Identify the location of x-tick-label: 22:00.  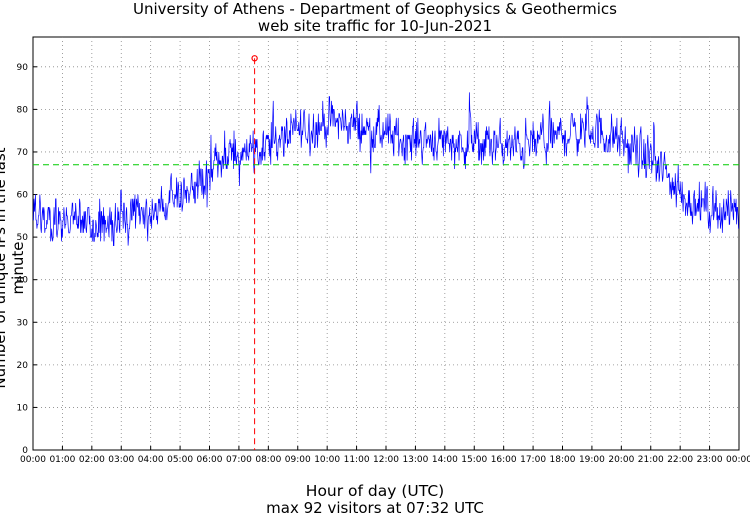
(680, 460).